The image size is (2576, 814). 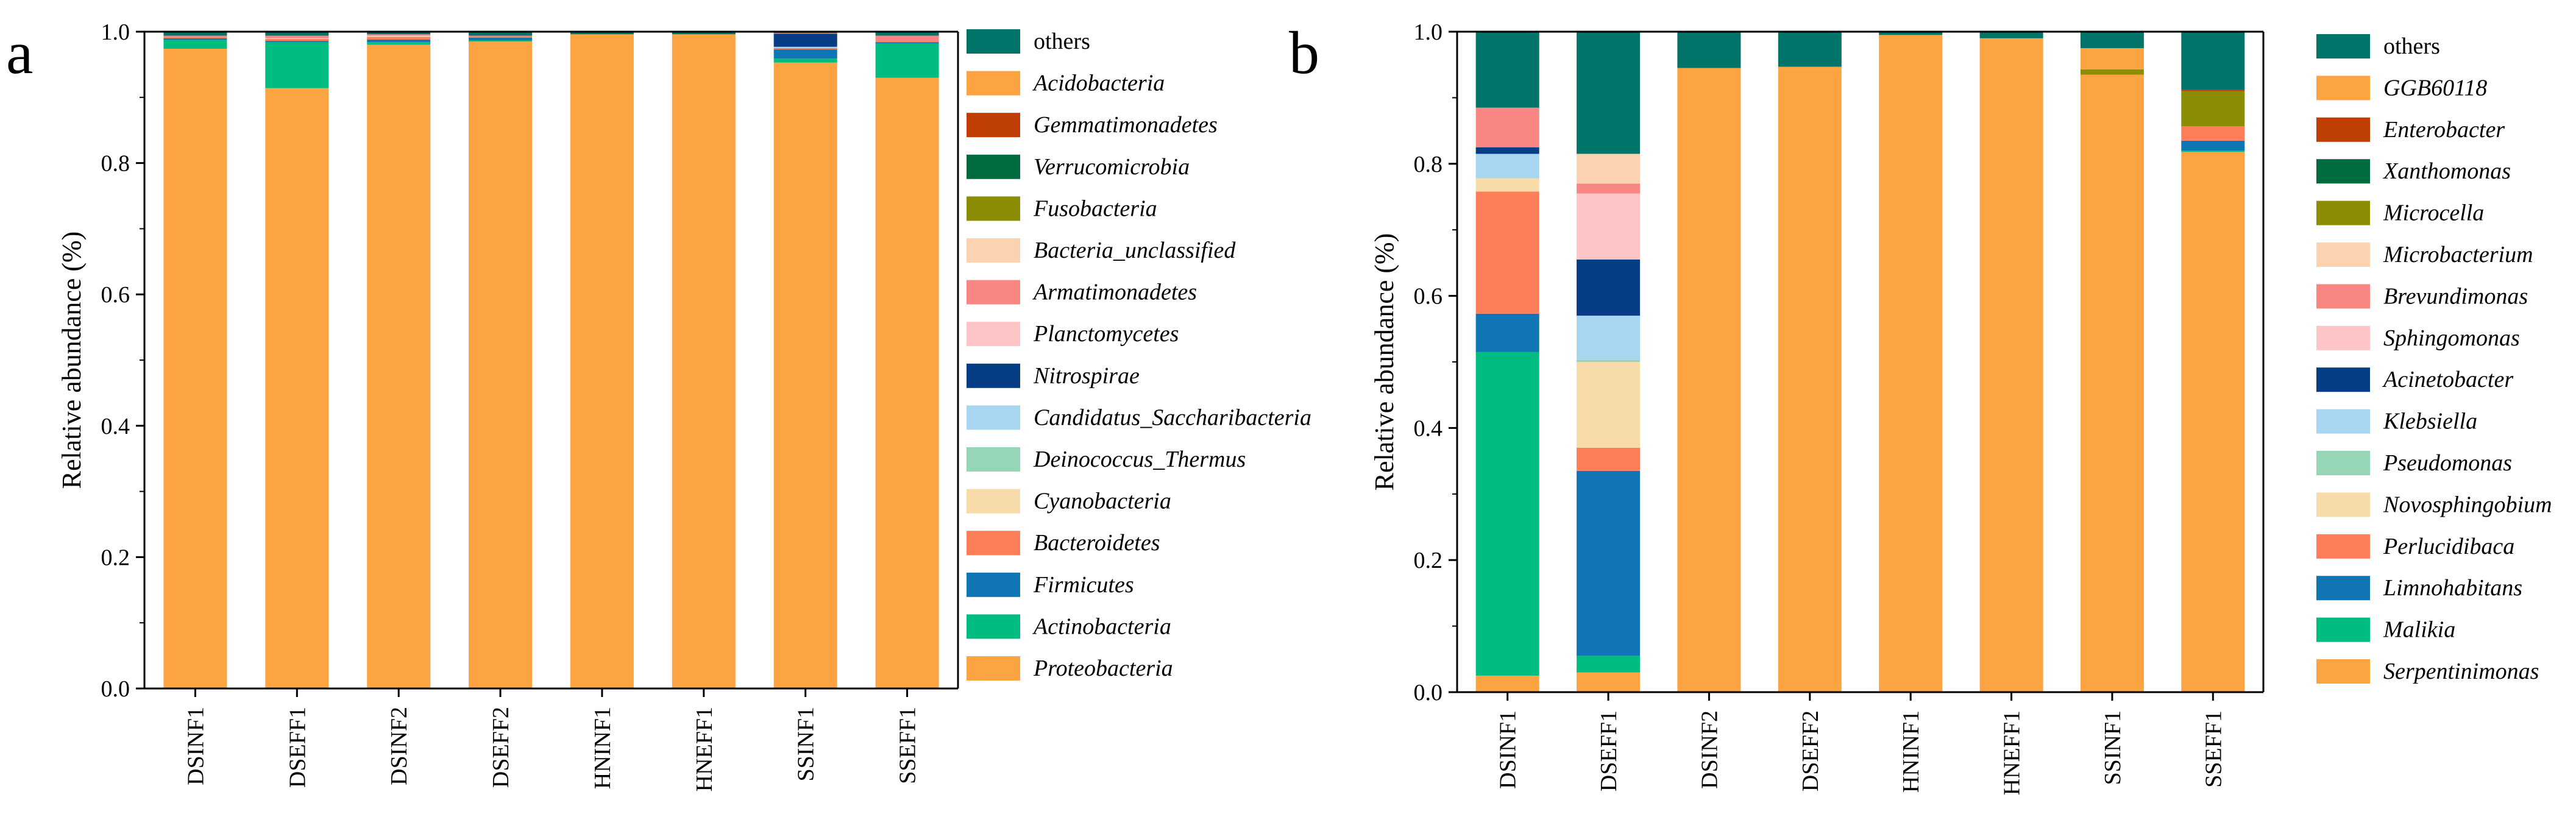 What do you see at coordinates (1097, 543) in the screenshot?
I see `panel-a-legend-label-bacteroidetes: Bacteroidetes` at bounding box center [1097, 543].